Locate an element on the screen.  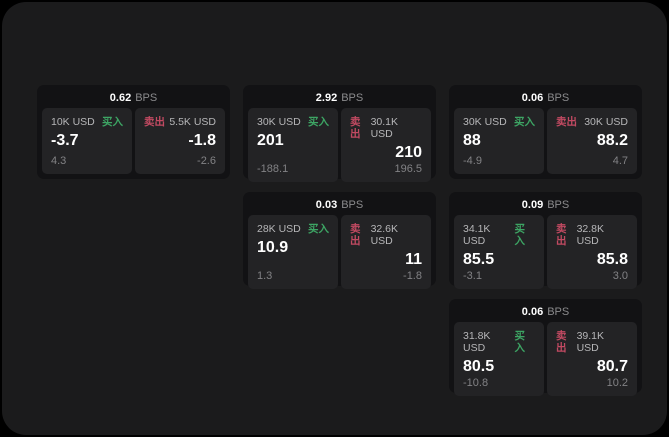
sell-price: 88.2 is located at coordinates (612, 140).